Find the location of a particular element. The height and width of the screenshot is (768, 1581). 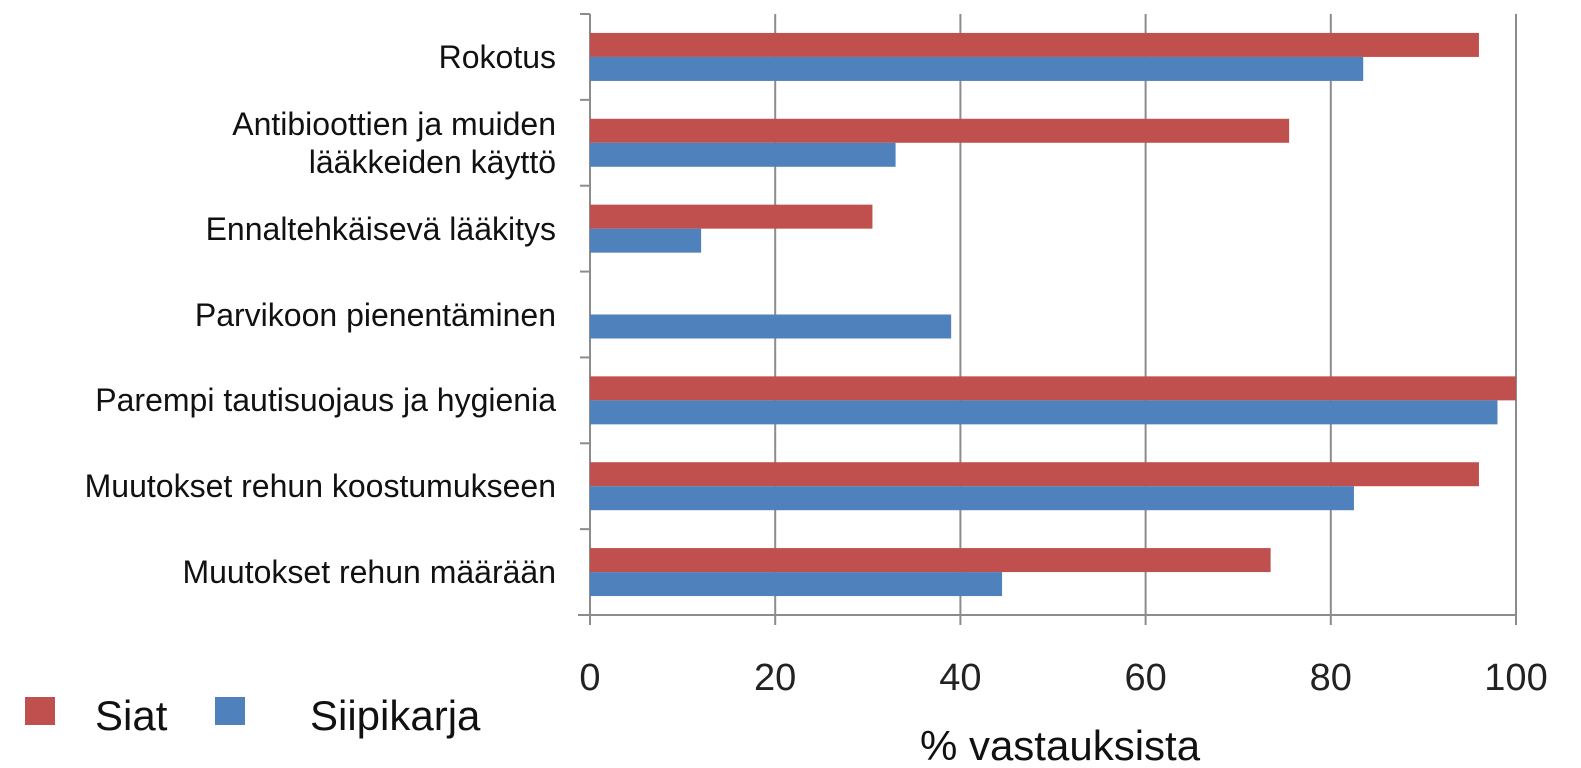

x-tick-label: 0 is located at coordinates (589, 678).